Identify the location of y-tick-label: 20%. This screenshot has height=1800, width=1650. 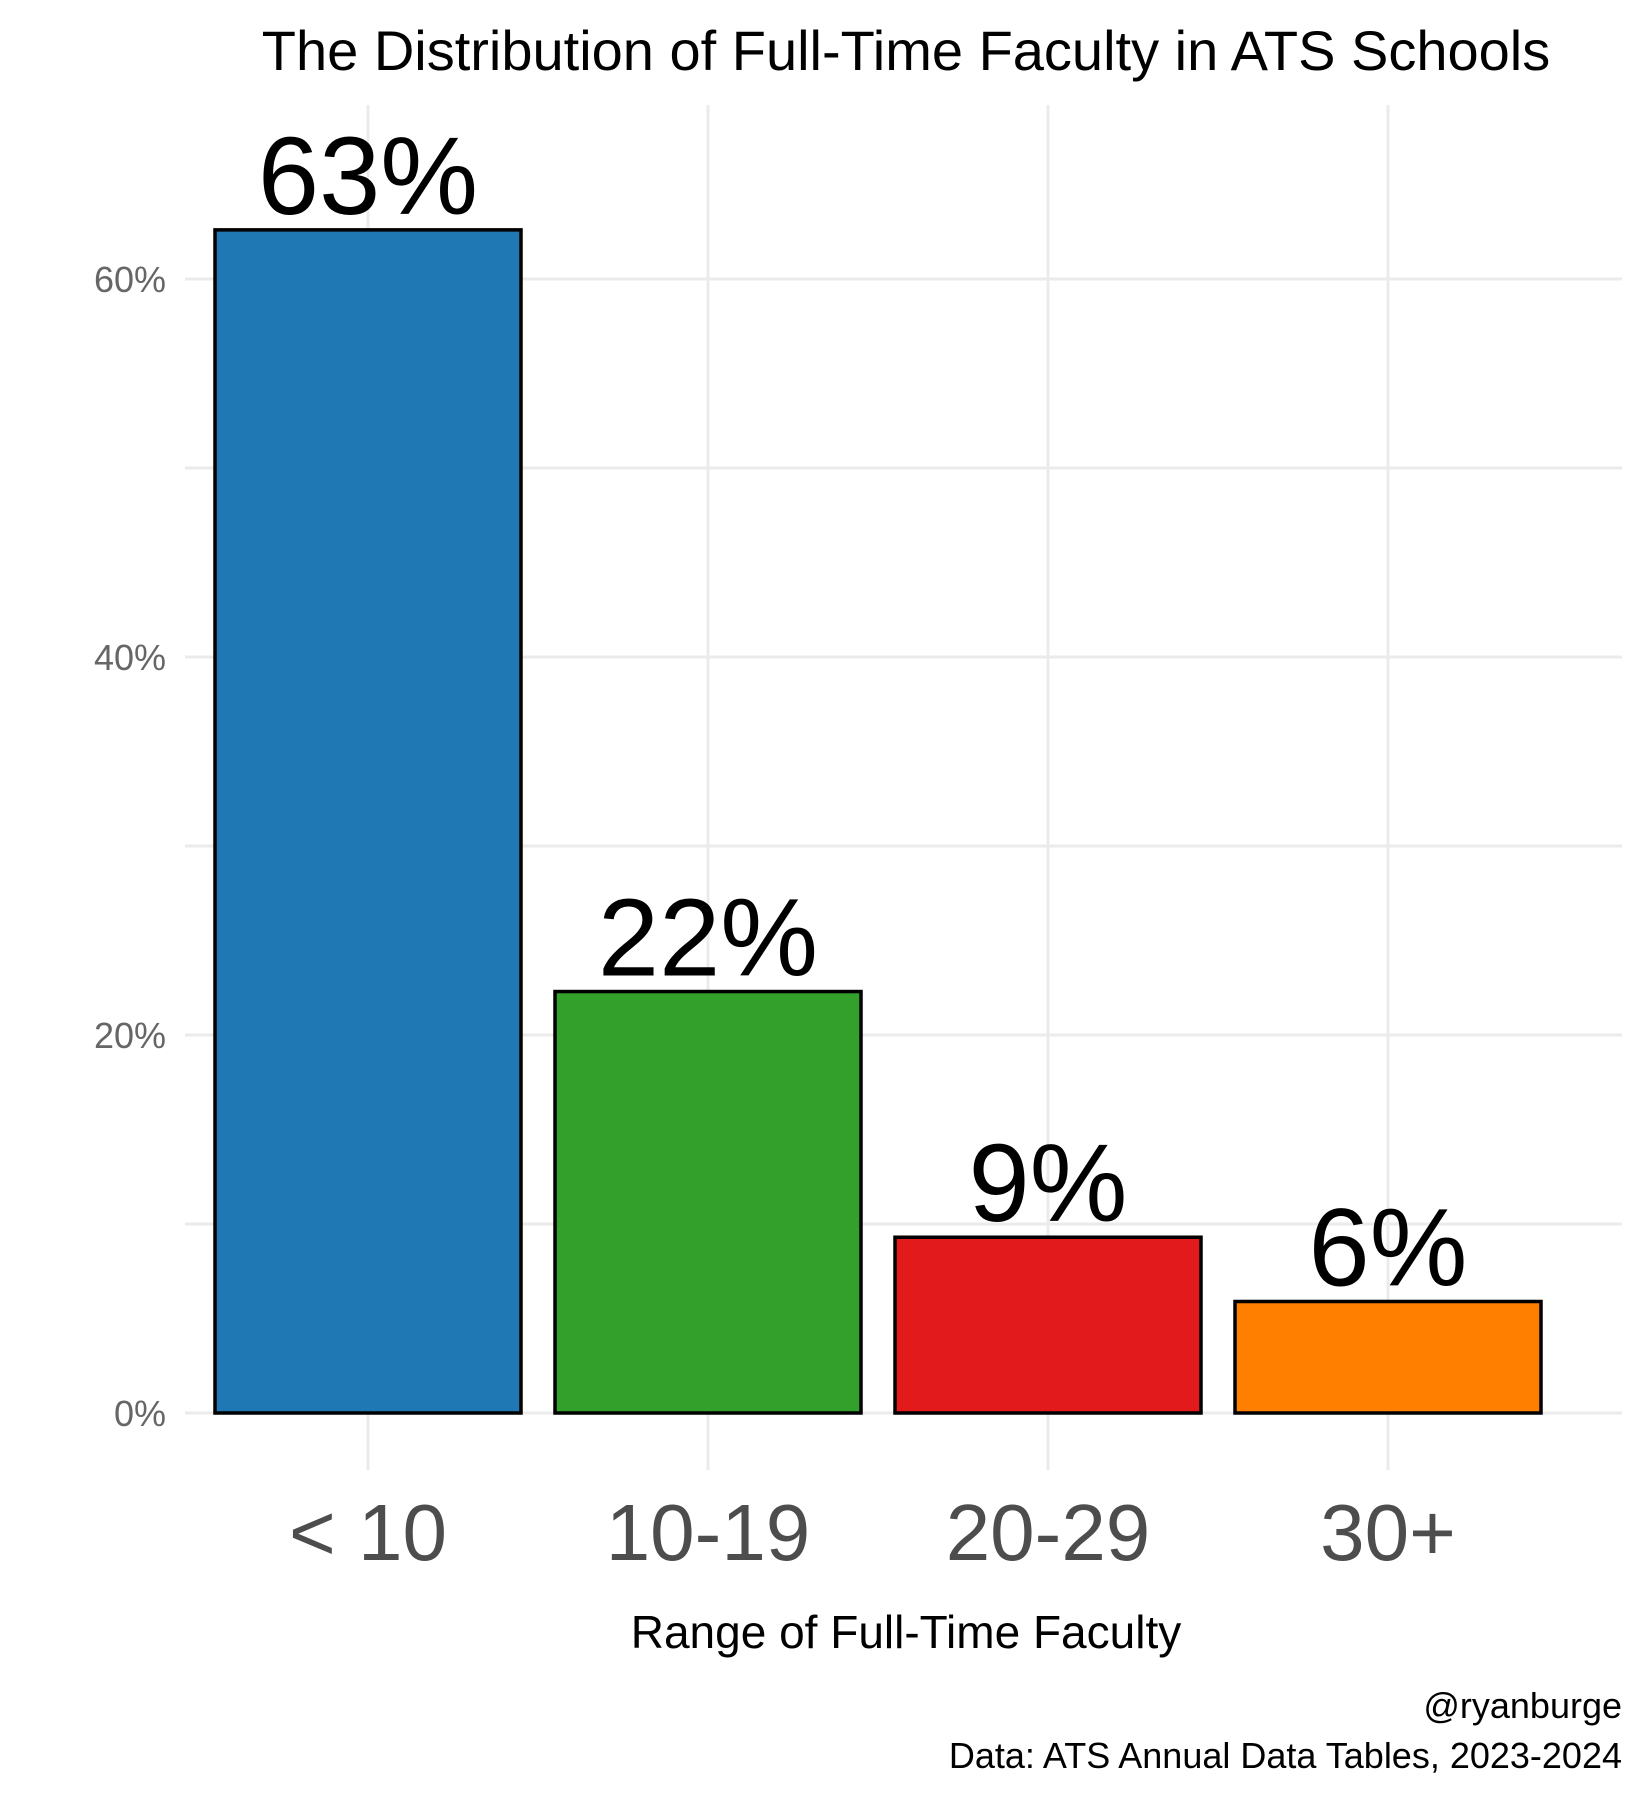
(130, 1035).